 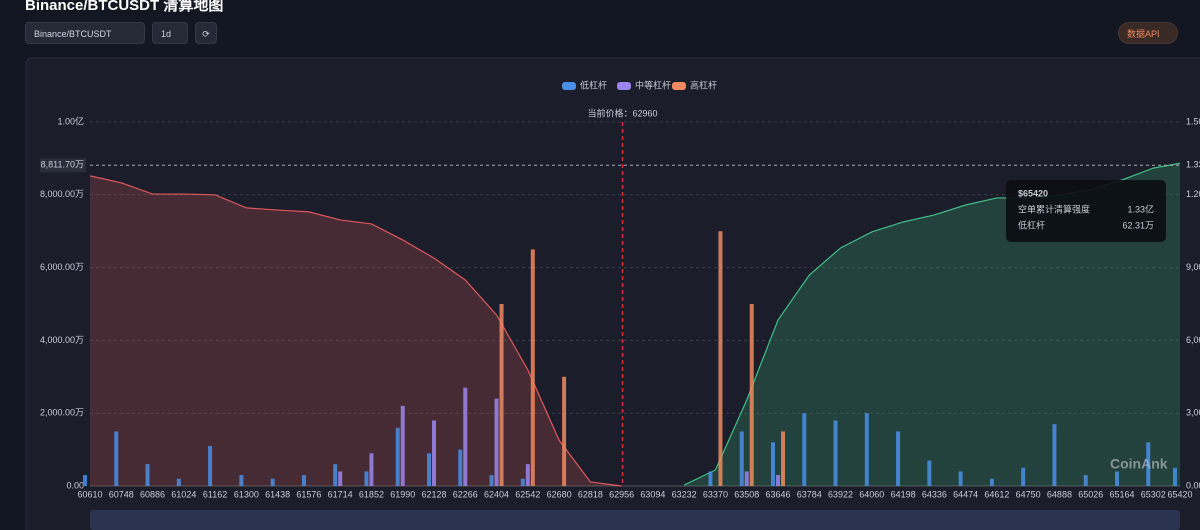 I want to click on x-tick-label: 65026, so click(x=1090, y=494).